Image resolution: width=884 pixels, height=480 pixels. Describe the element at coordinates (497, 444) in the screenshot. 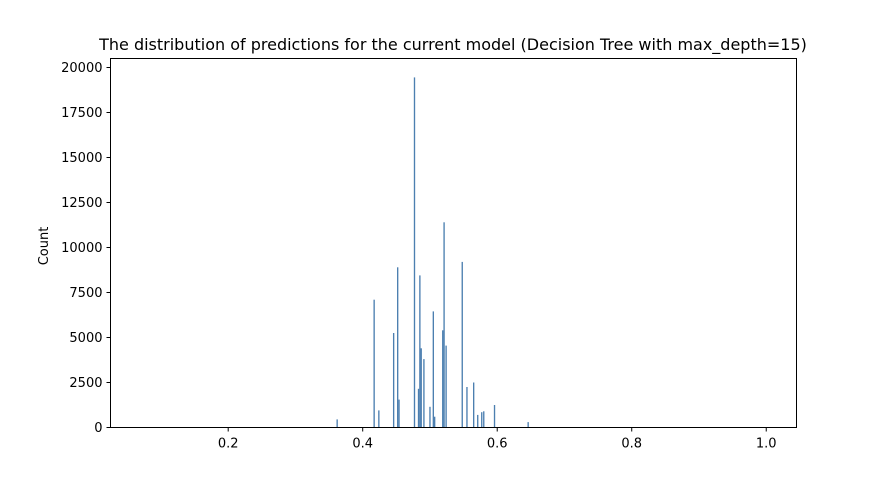

I see `x-tick-label: 0.6` at that location.